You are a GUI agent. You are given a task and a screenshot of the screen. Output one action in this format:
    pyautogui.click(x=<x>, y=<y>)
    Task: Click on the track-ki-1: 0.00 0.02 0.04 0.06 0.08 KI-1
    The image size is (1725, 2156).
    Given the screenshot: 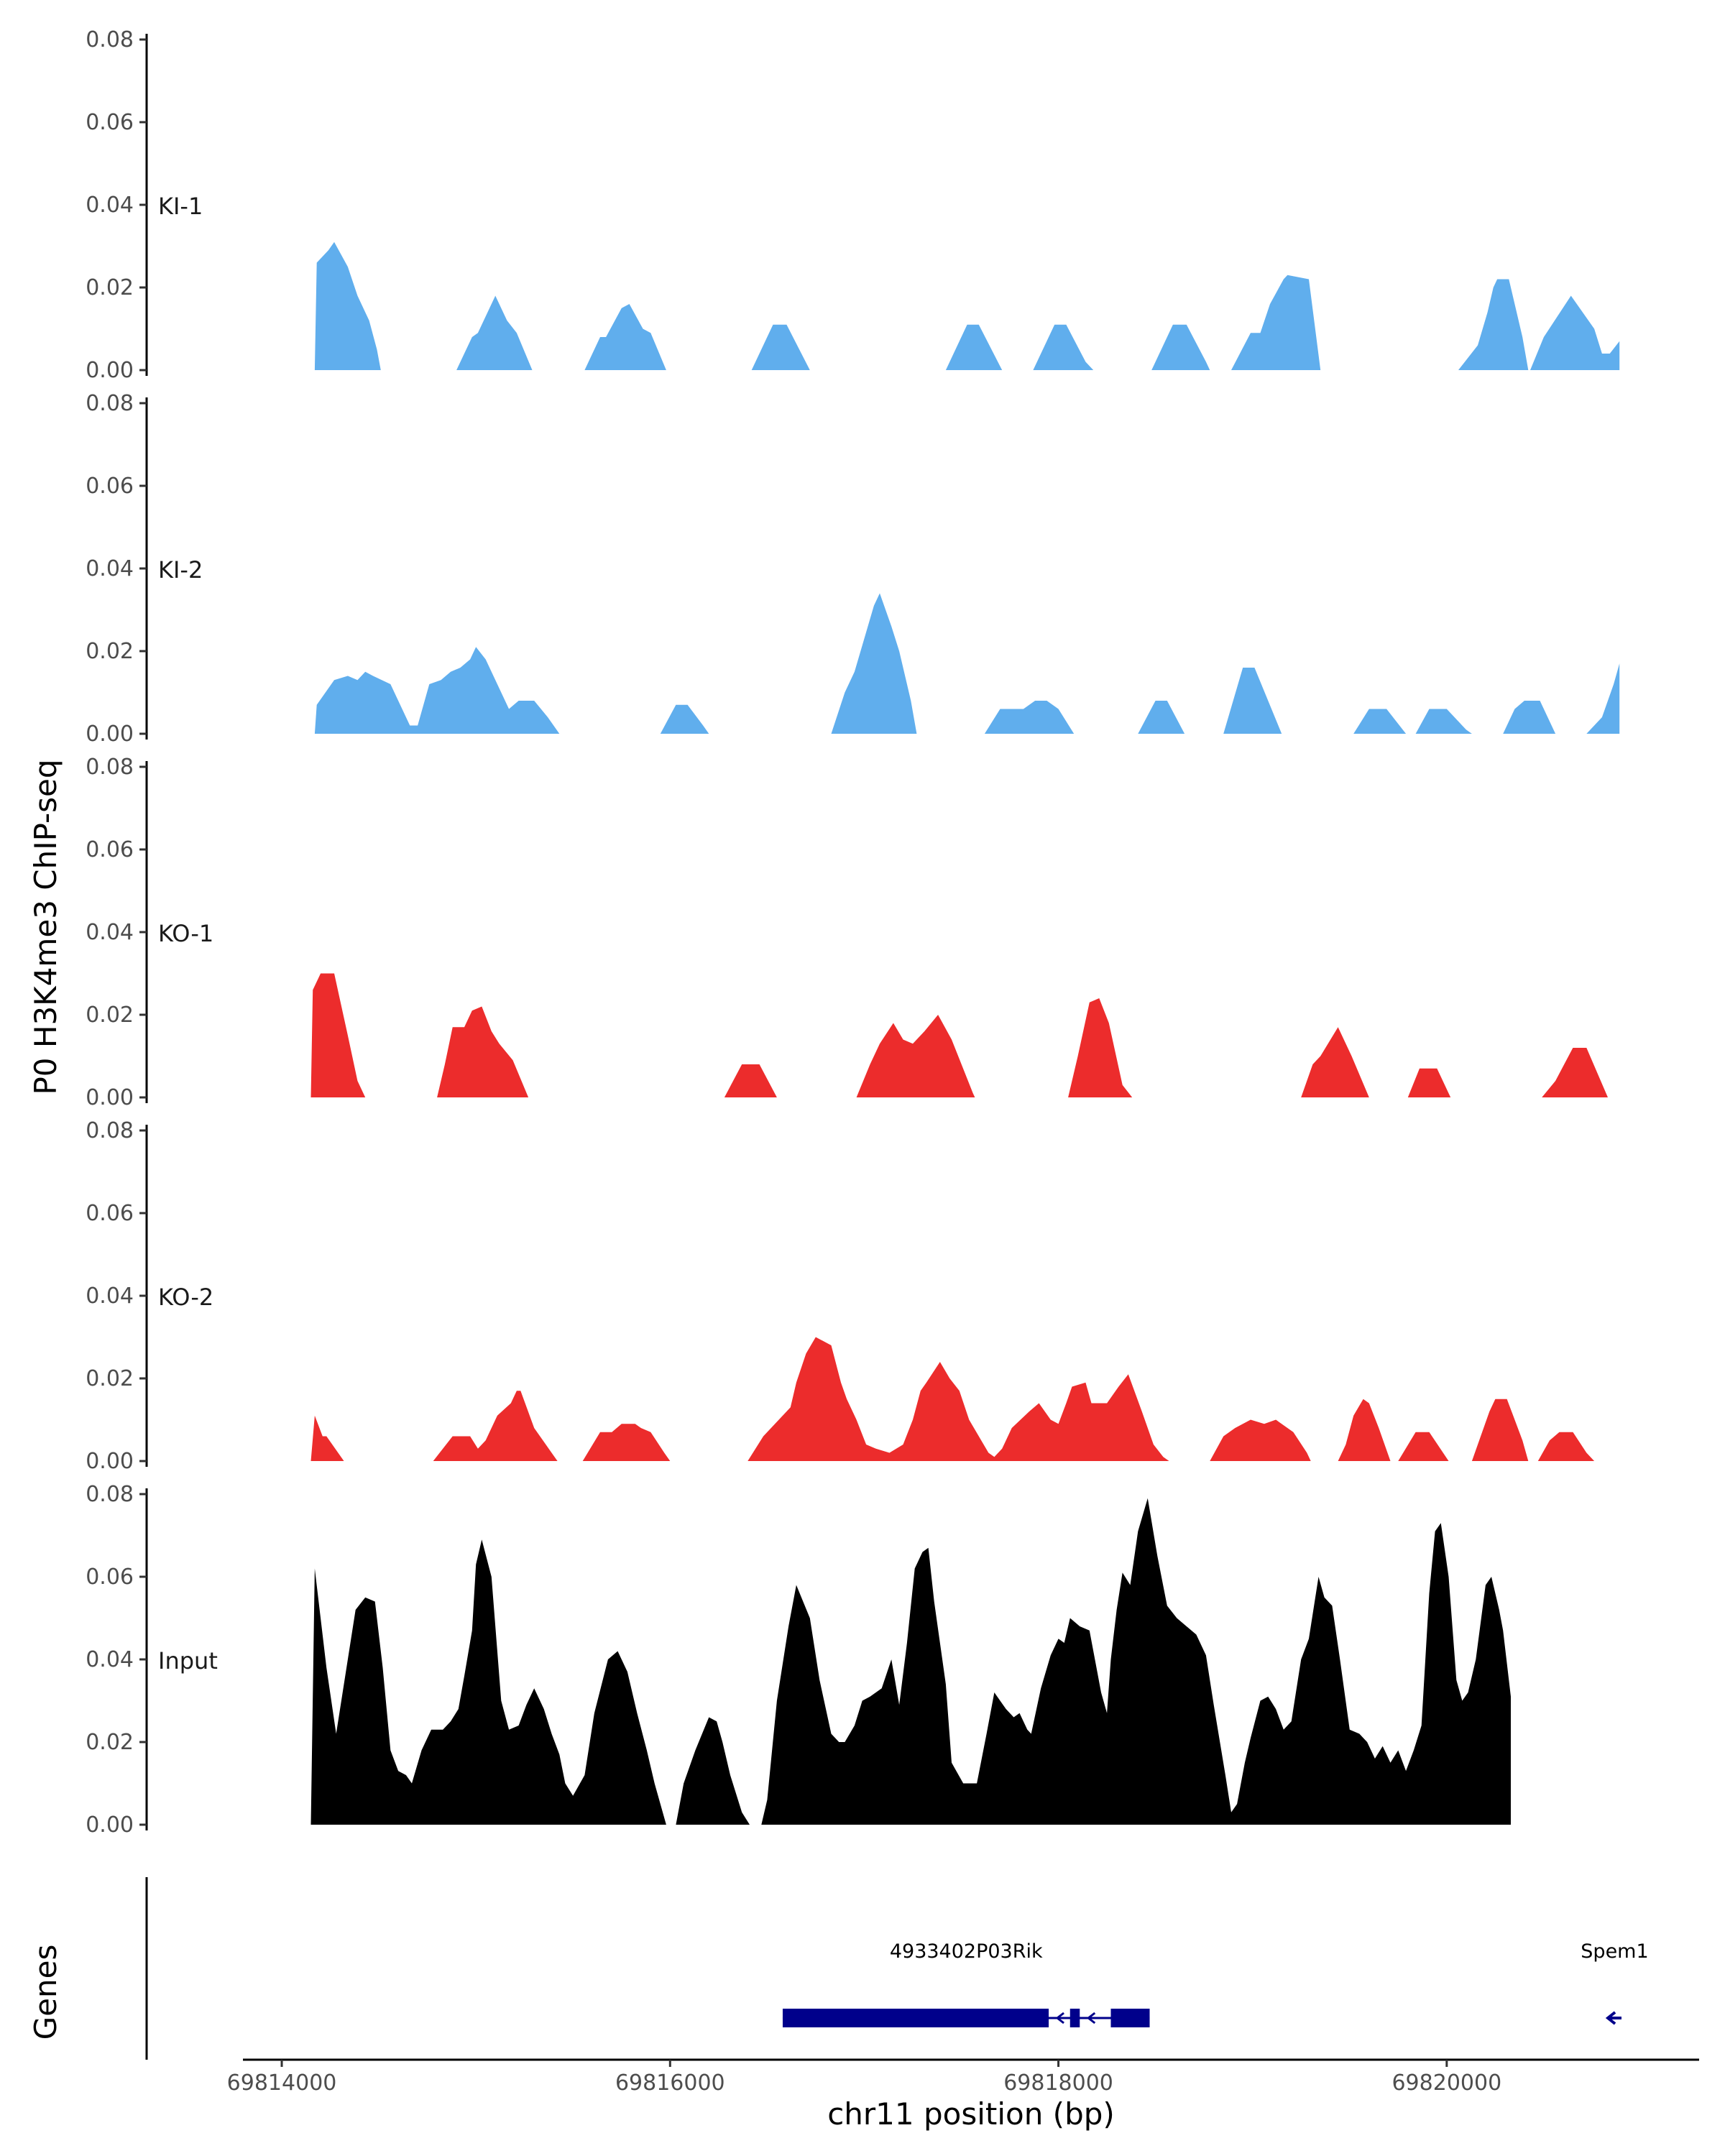 What is the action you would take?
    pyautogui.click(x=853, y=205)
    